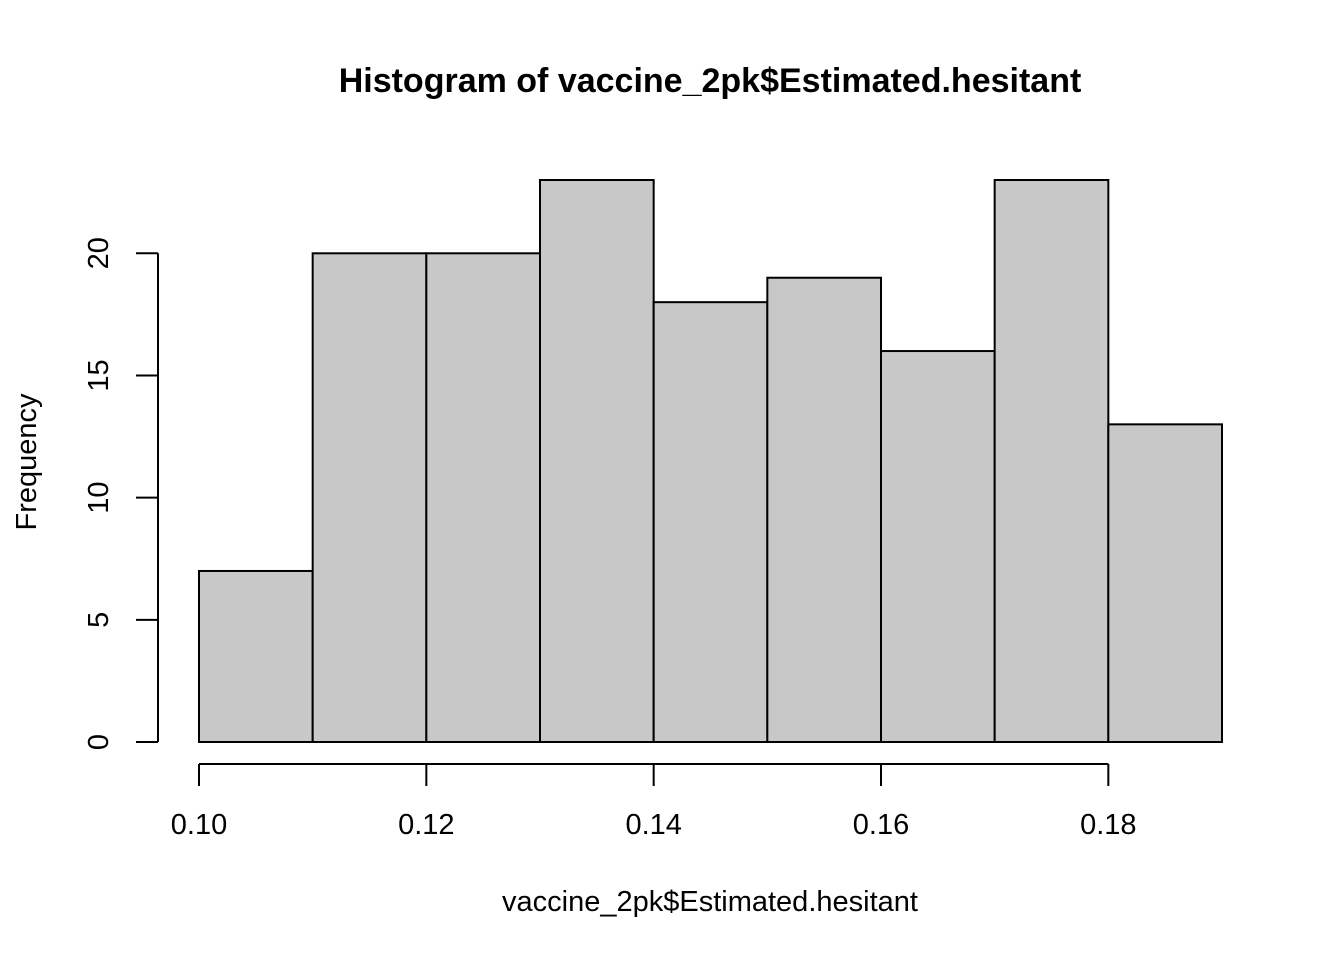  What do you see at coordinates (99, 253) in the screenshot?
I see `y-tick-label-4: 20` at bounding box center [99, 253].